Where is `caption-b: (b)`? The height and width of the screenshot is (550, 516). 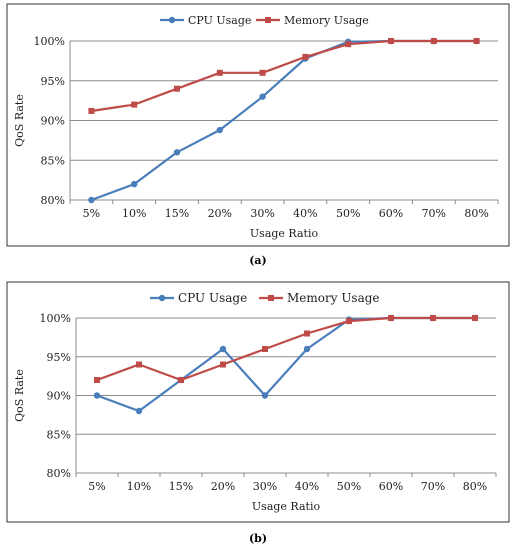
caption-b: (b) is located at coordinates (258, 538).